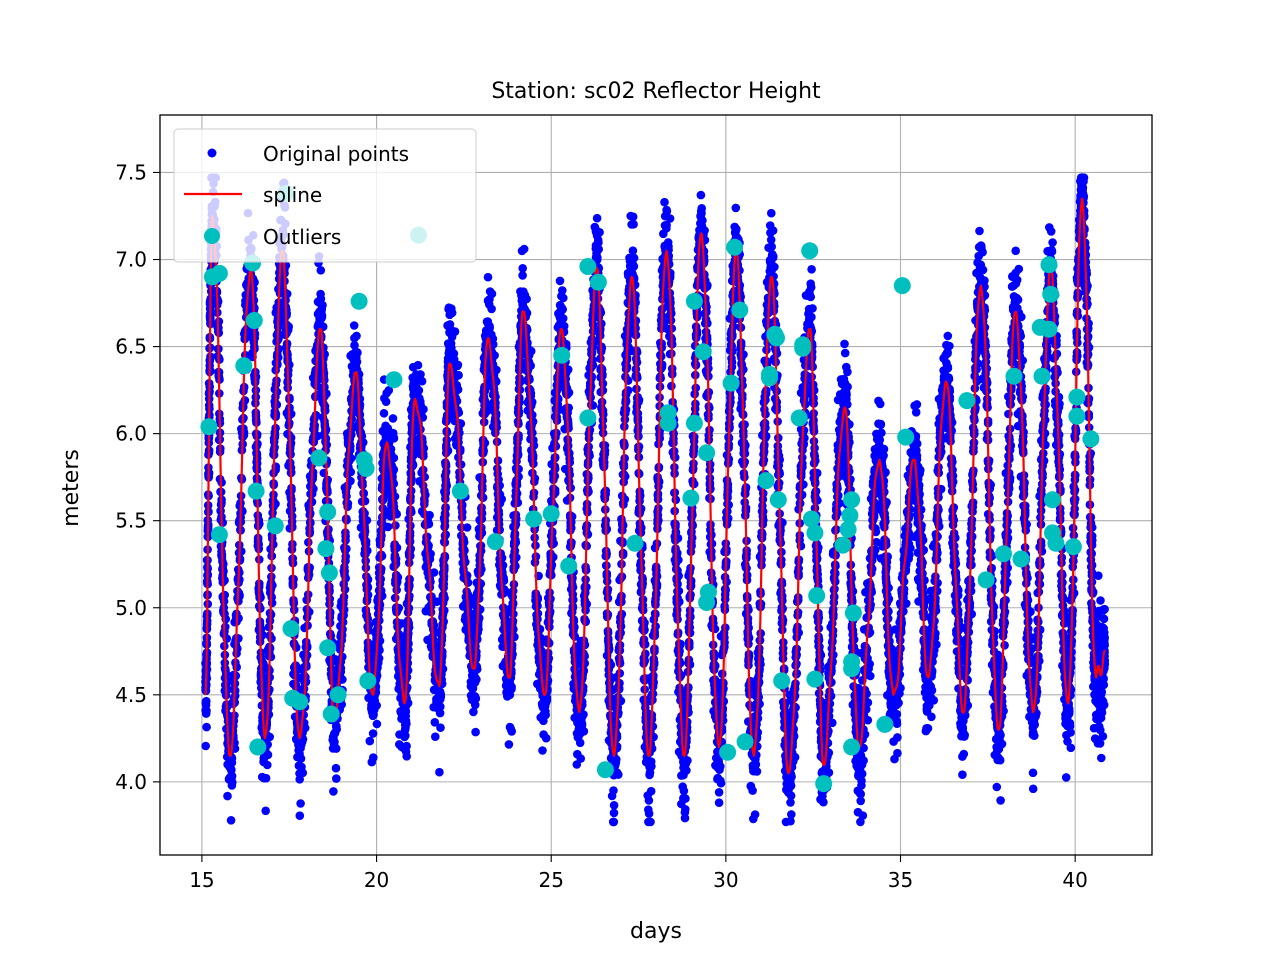 This screenshot has width=1280, height=960. I want to click on chart-title: Station: sc02 Reflector Height, so click(656, 91).